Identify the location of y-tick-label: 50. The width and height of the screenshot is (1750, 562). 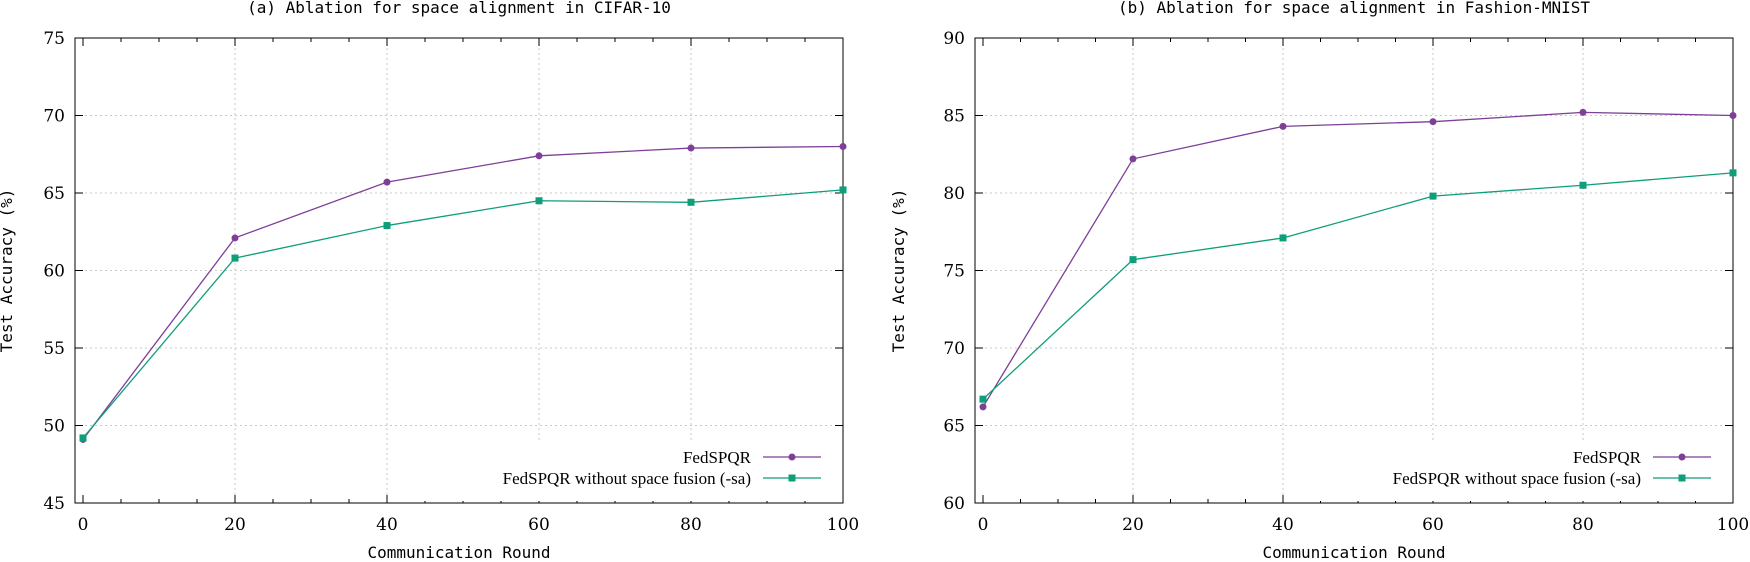
(54, 427).